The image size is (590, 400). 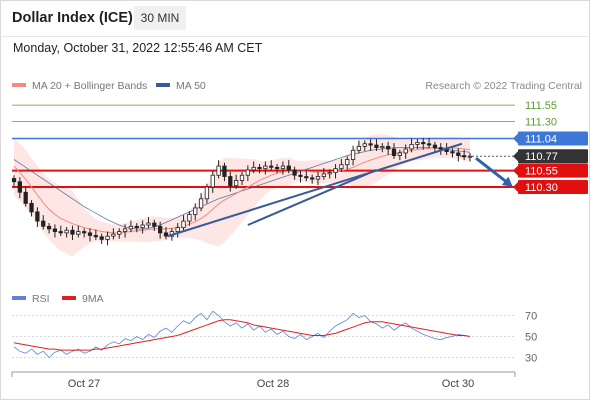 What do you see at coordinates (541, 106) in the screenshot?
I see `level-label-111-55: 111.55` at bounding box center [541, 106].